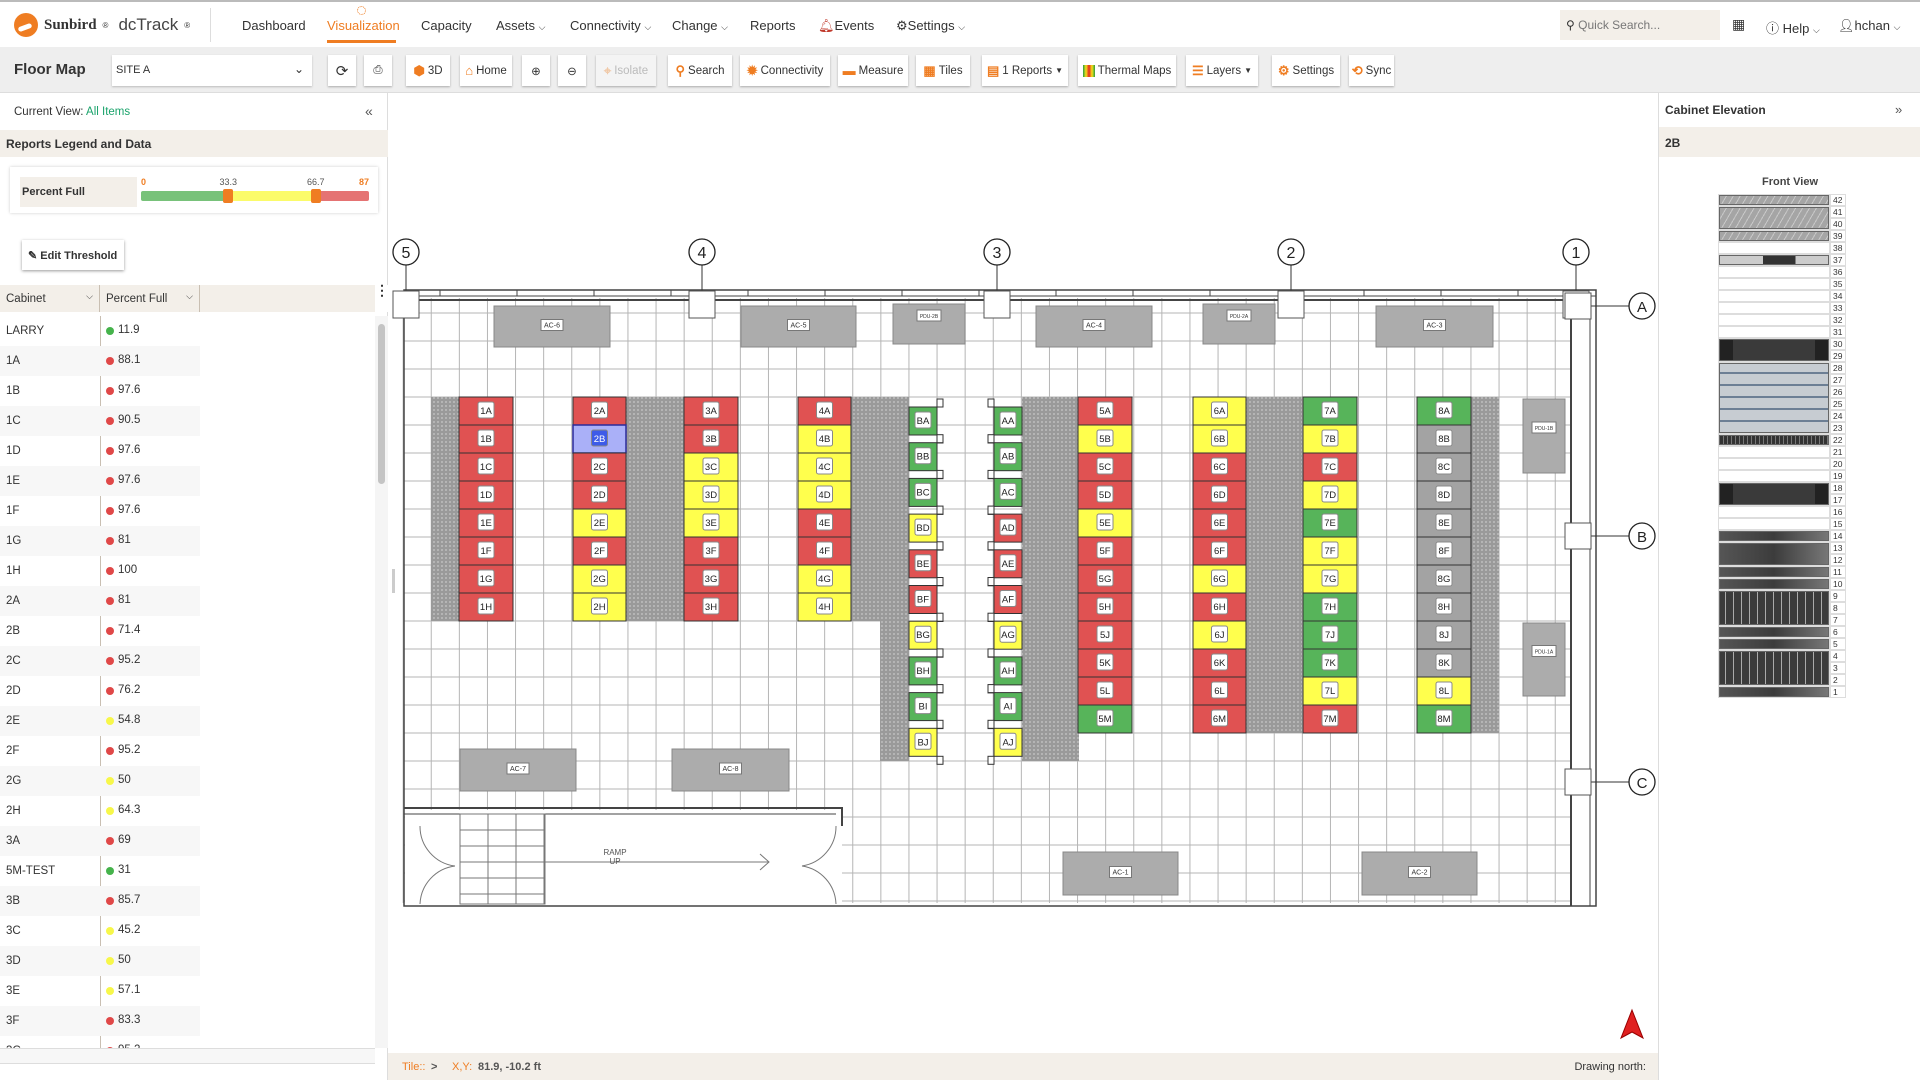 This screenshot has height=1080, width=1920. Describe the element at coordinates (1219, 635) in the screenshot. I see `cabinet-6j: 6J` at that location.